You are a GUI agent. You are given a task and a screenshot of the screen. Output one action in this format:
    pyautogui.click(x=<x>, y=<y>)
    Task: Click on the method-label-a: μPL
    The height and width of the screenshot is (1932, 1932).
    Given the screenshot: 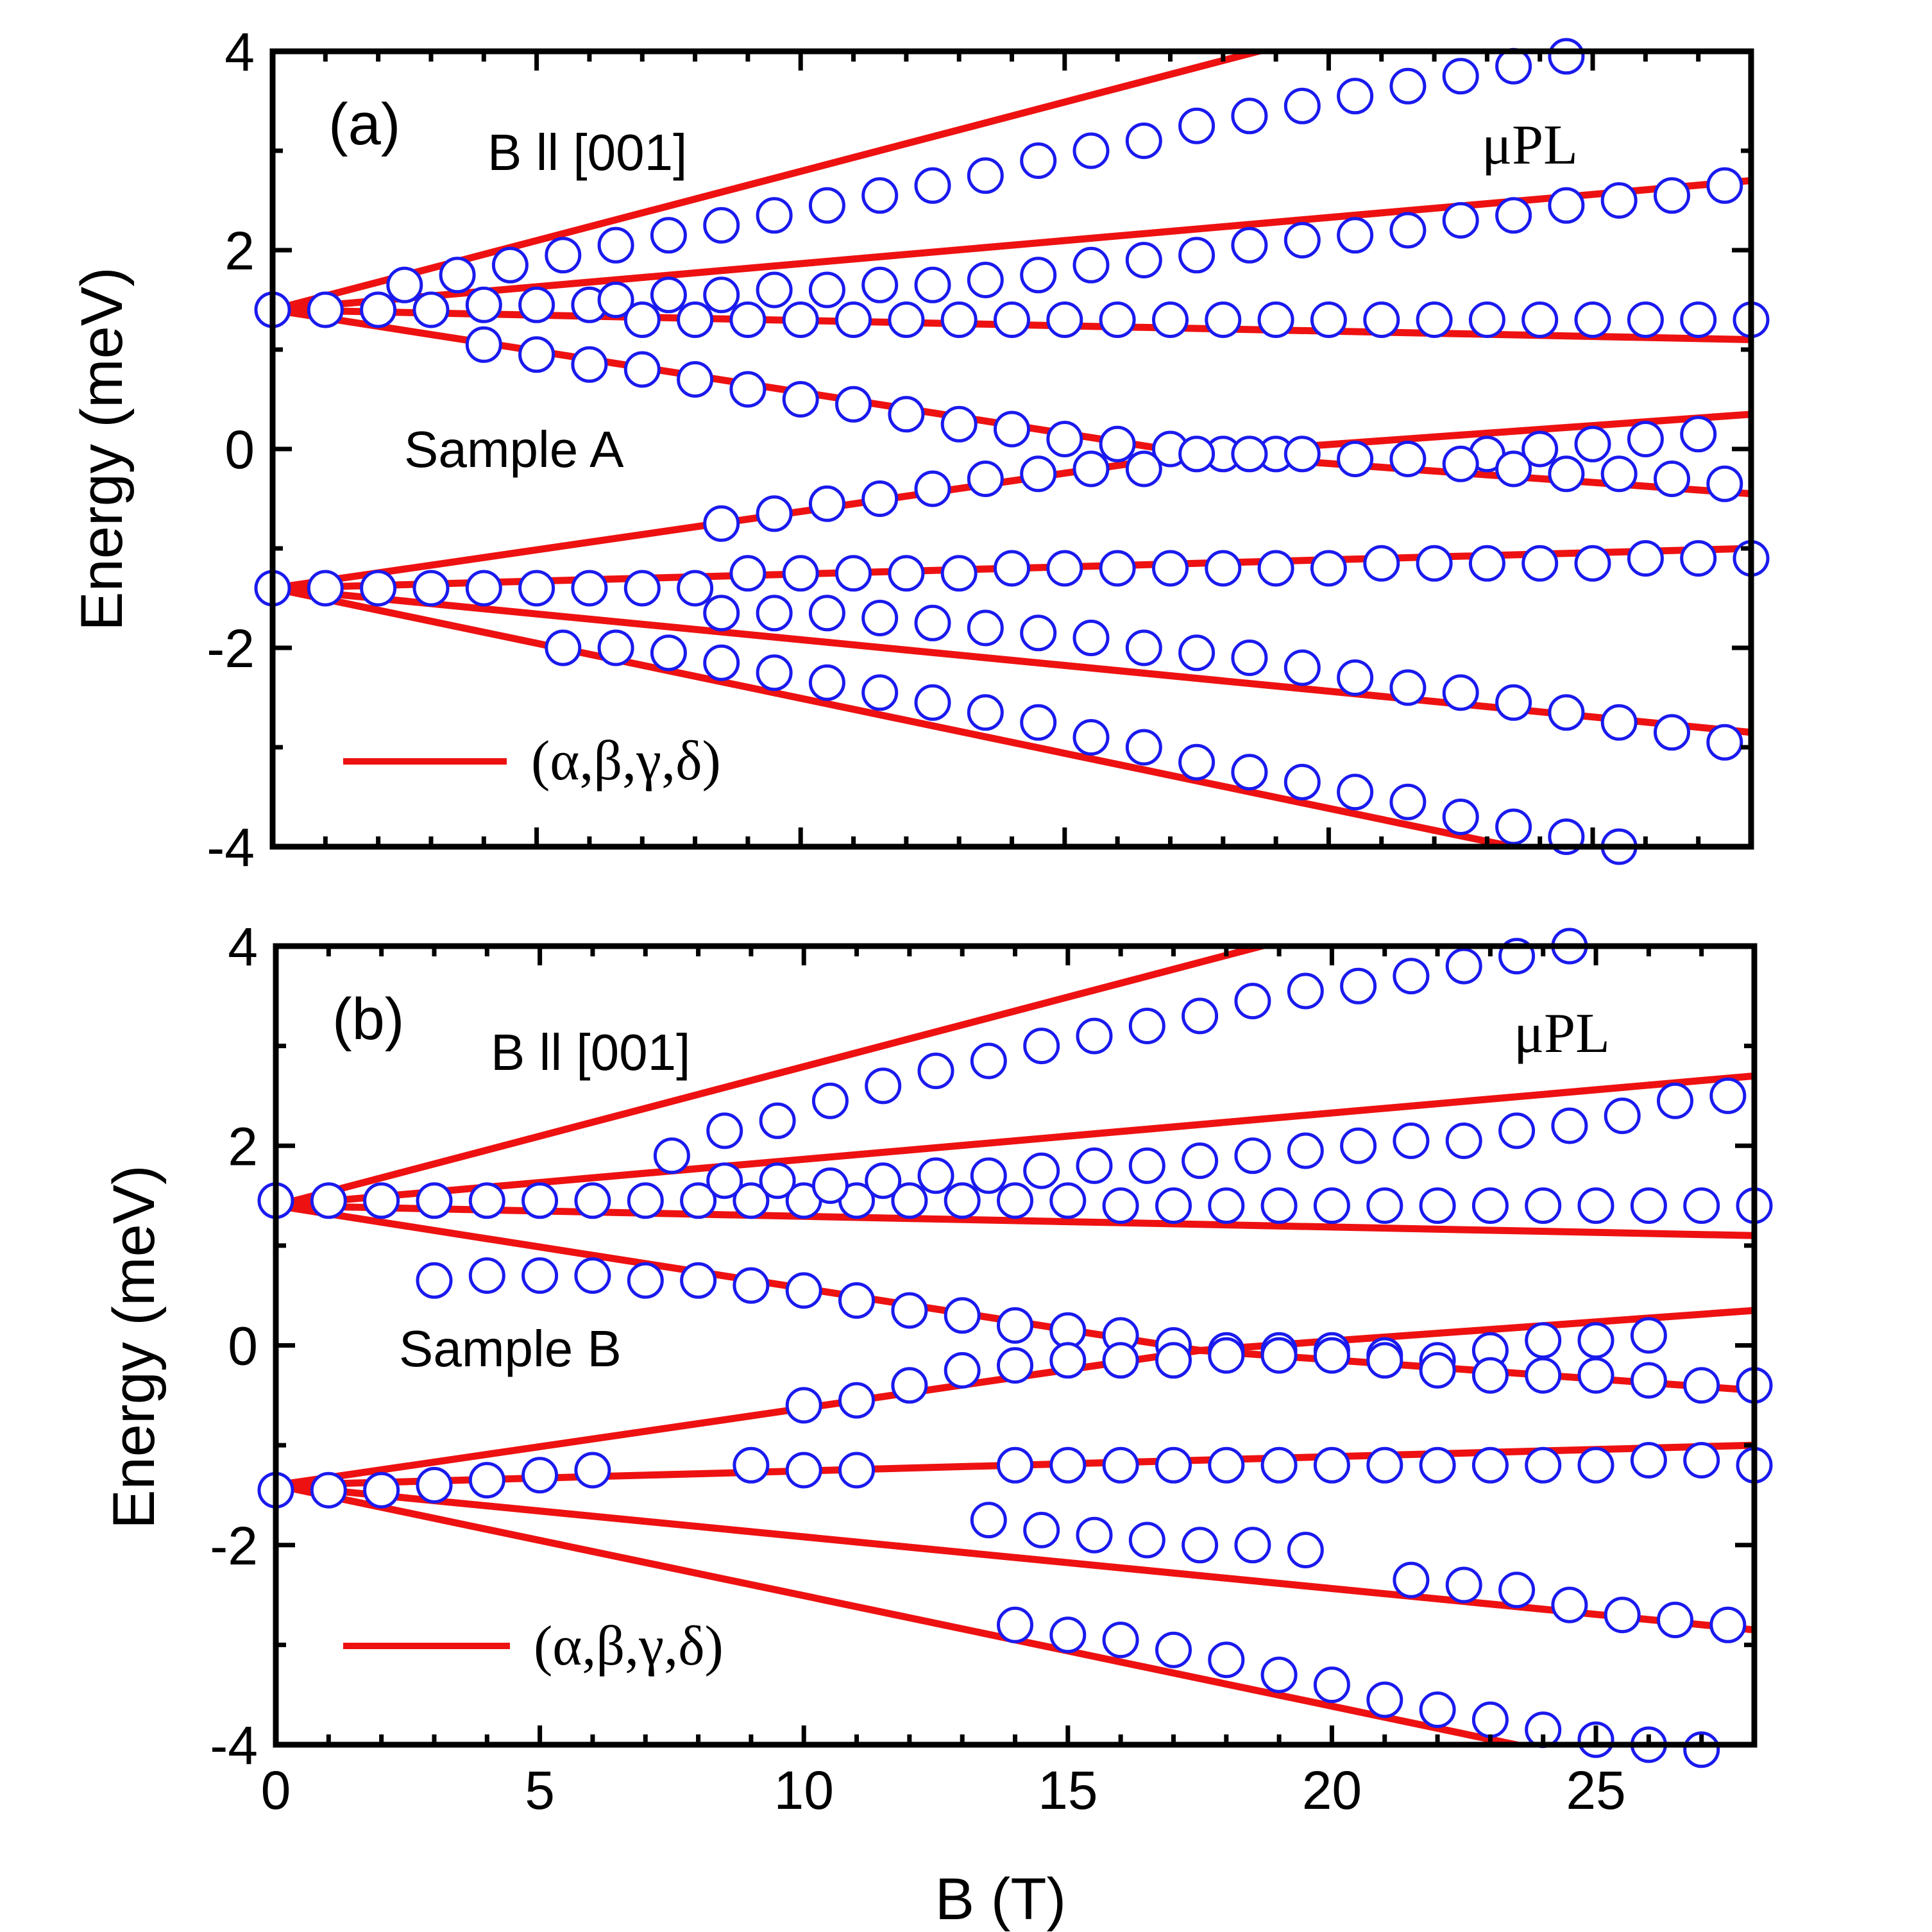 What is the action you would take?
    pyautogui.click(x=1530, y=145)
    